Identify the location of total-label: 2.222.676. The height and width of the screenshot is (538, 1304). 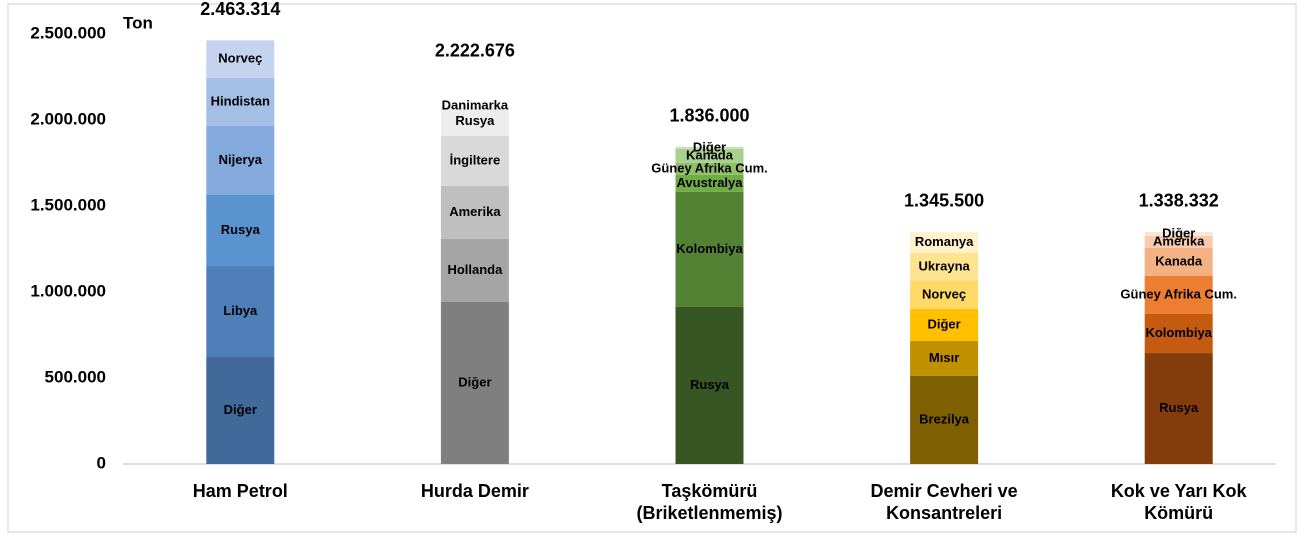
(475, 50).